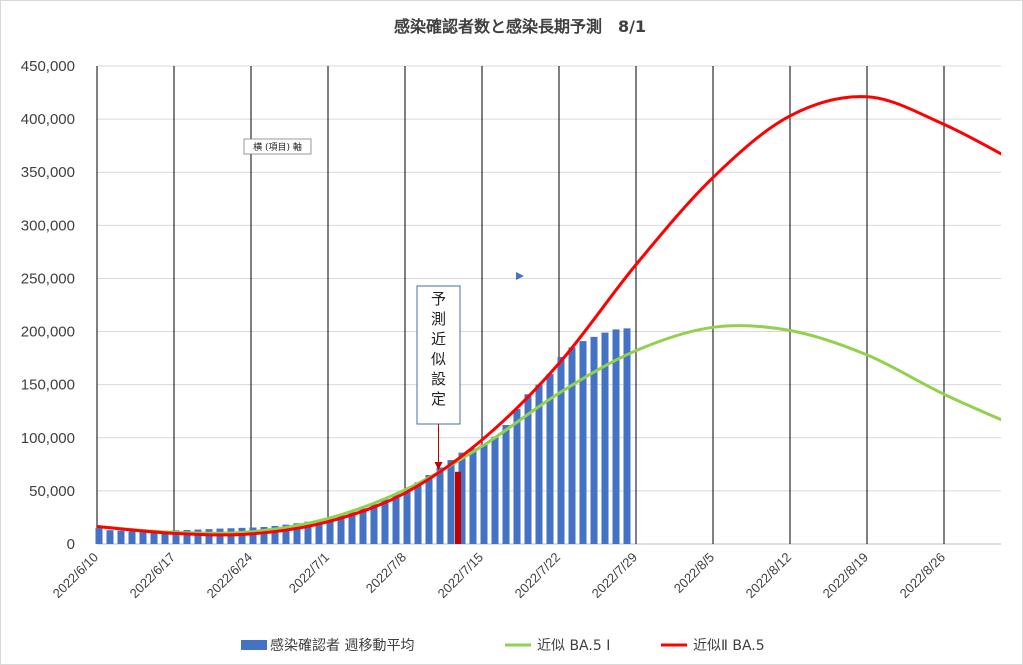  I want to click on x-tick-label: 2022/6/10, so click(76, 576).